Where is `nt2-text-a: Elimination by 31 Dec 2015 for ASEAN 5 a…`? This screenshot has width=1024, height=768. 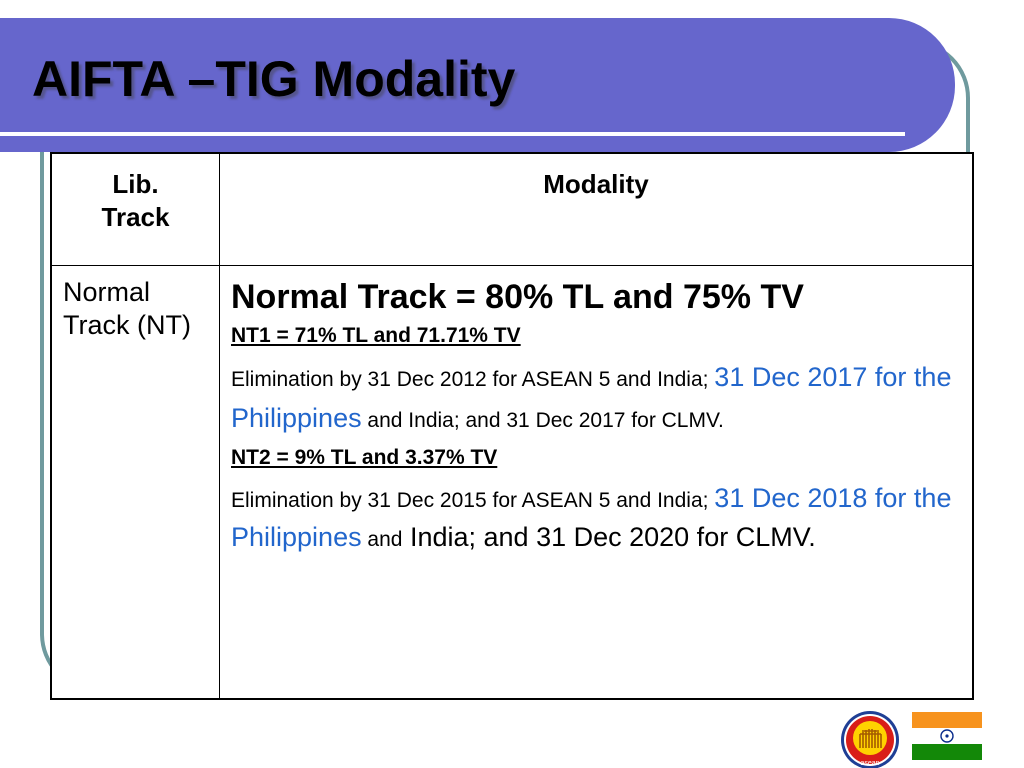 nt2-text-a: Elimination by 31 Dec 2015 for ASEAN 5 a… is located at coordinates (470, 500).